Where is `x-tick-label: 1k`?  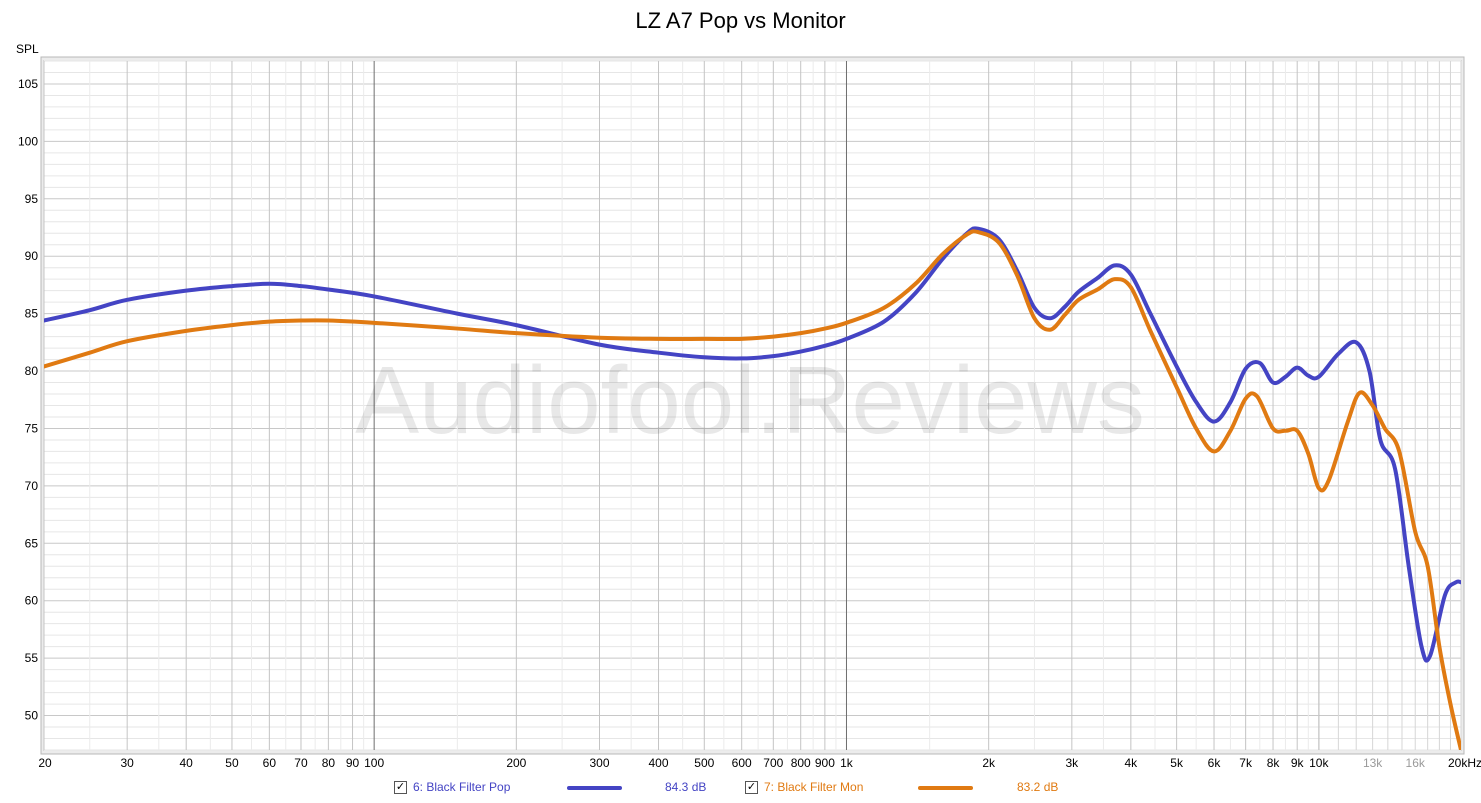 x-tick-label: 1k is located at coordinates (847, 763).